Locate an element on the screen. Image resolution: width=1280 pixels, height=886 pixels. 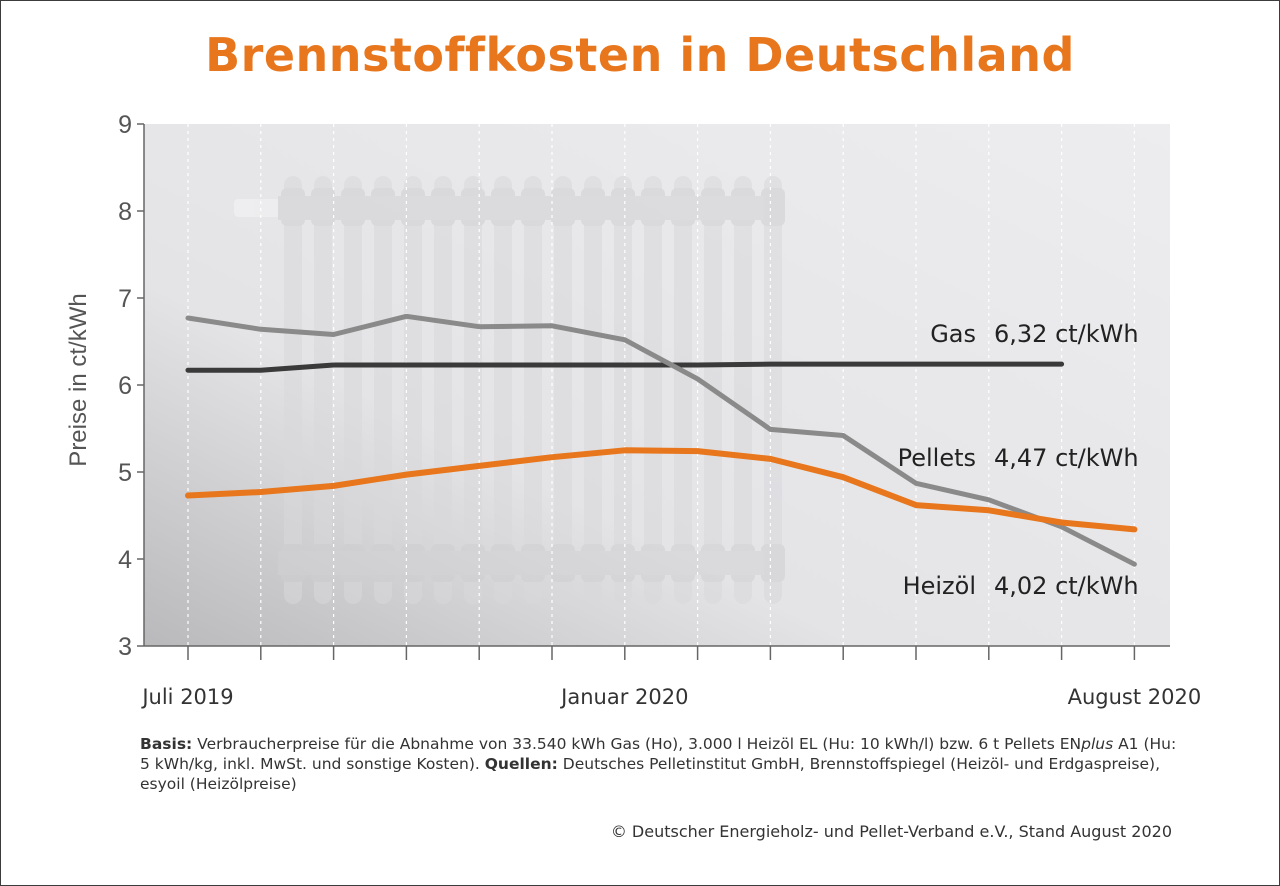
x-tick-label: August 2020 is located at coordinates (1135, 697).